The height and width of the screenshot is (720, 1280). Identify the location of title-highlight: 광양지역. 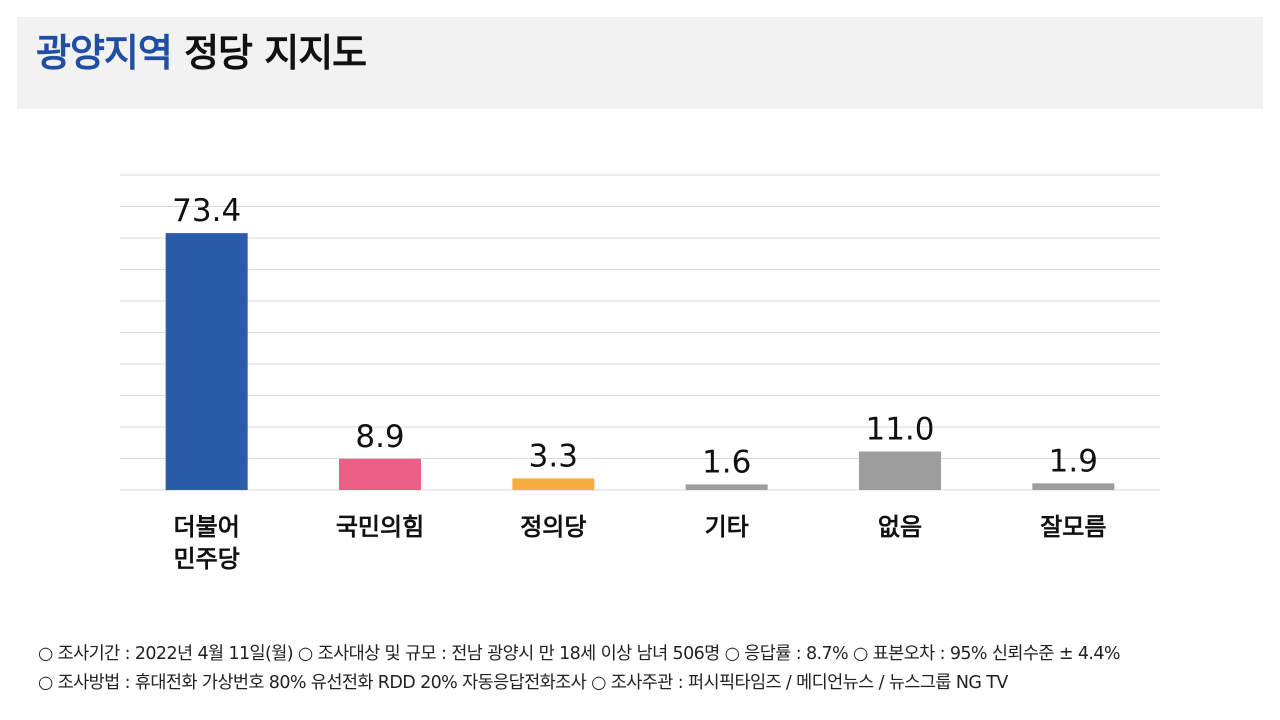
(104, 53).